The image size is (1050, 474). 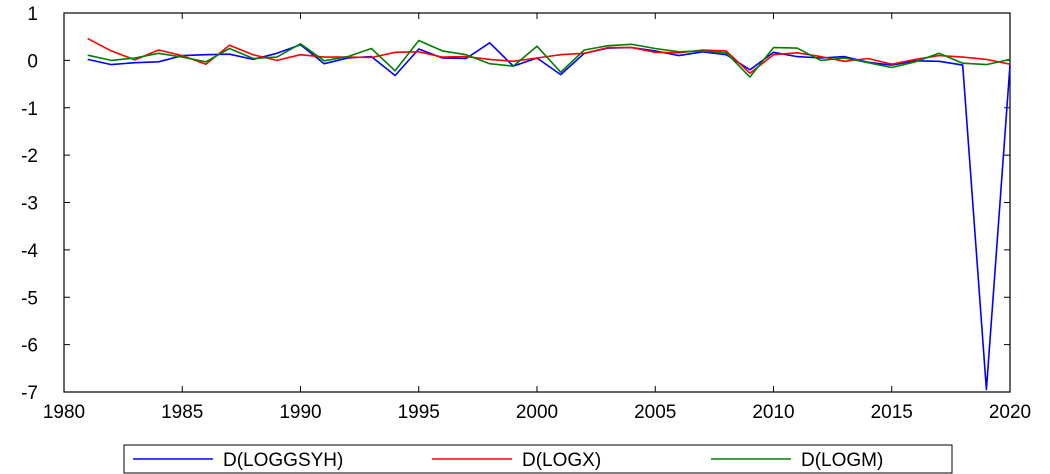 What do you see at coordinates (32, 14) in the screenshot?
I see `y-tick-label: 1` at bounding box center [32, 14].